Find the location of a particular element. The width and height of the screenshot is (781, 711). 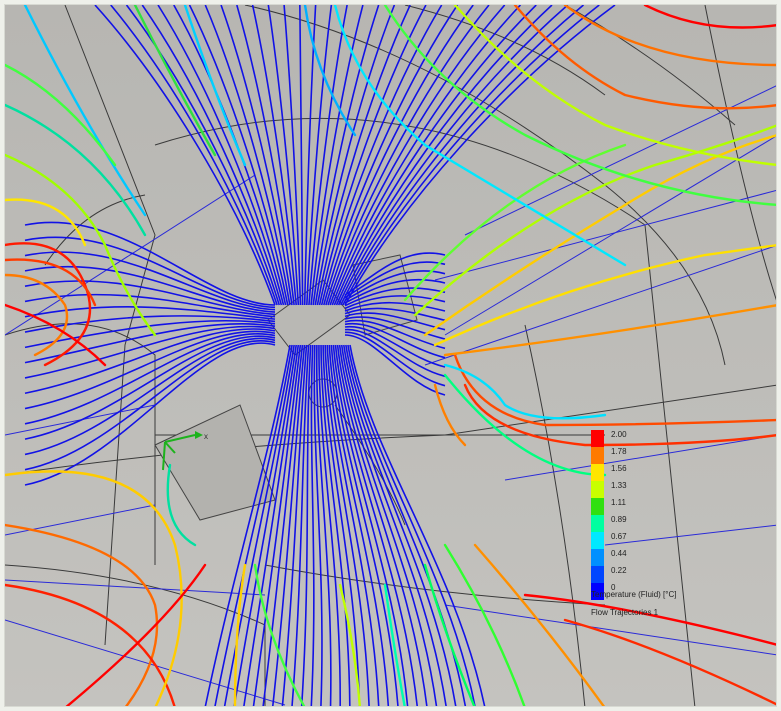

legend-tick-label: 0.44 is located at coordinates (619, 553).